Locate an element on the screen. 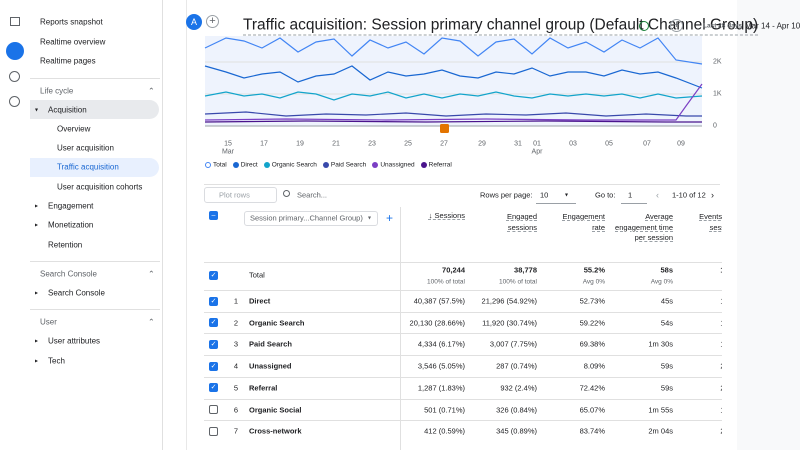 Image resolution: width=800 pixels, height=450 pixels. nav-item: Tech is located at coordinates (56, 360).